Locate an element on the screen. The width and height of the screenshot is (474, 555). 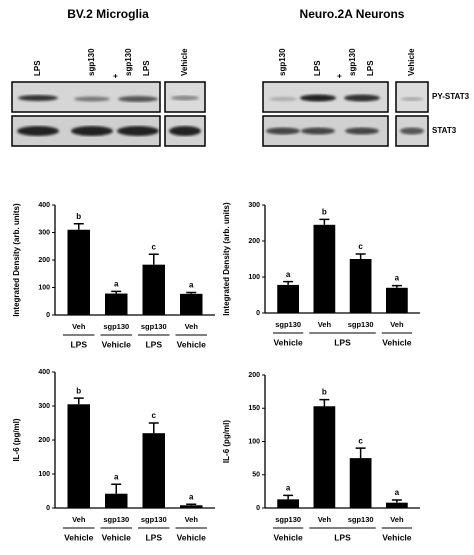
y-tick-label: 50 is located at coordinates (256, 475).